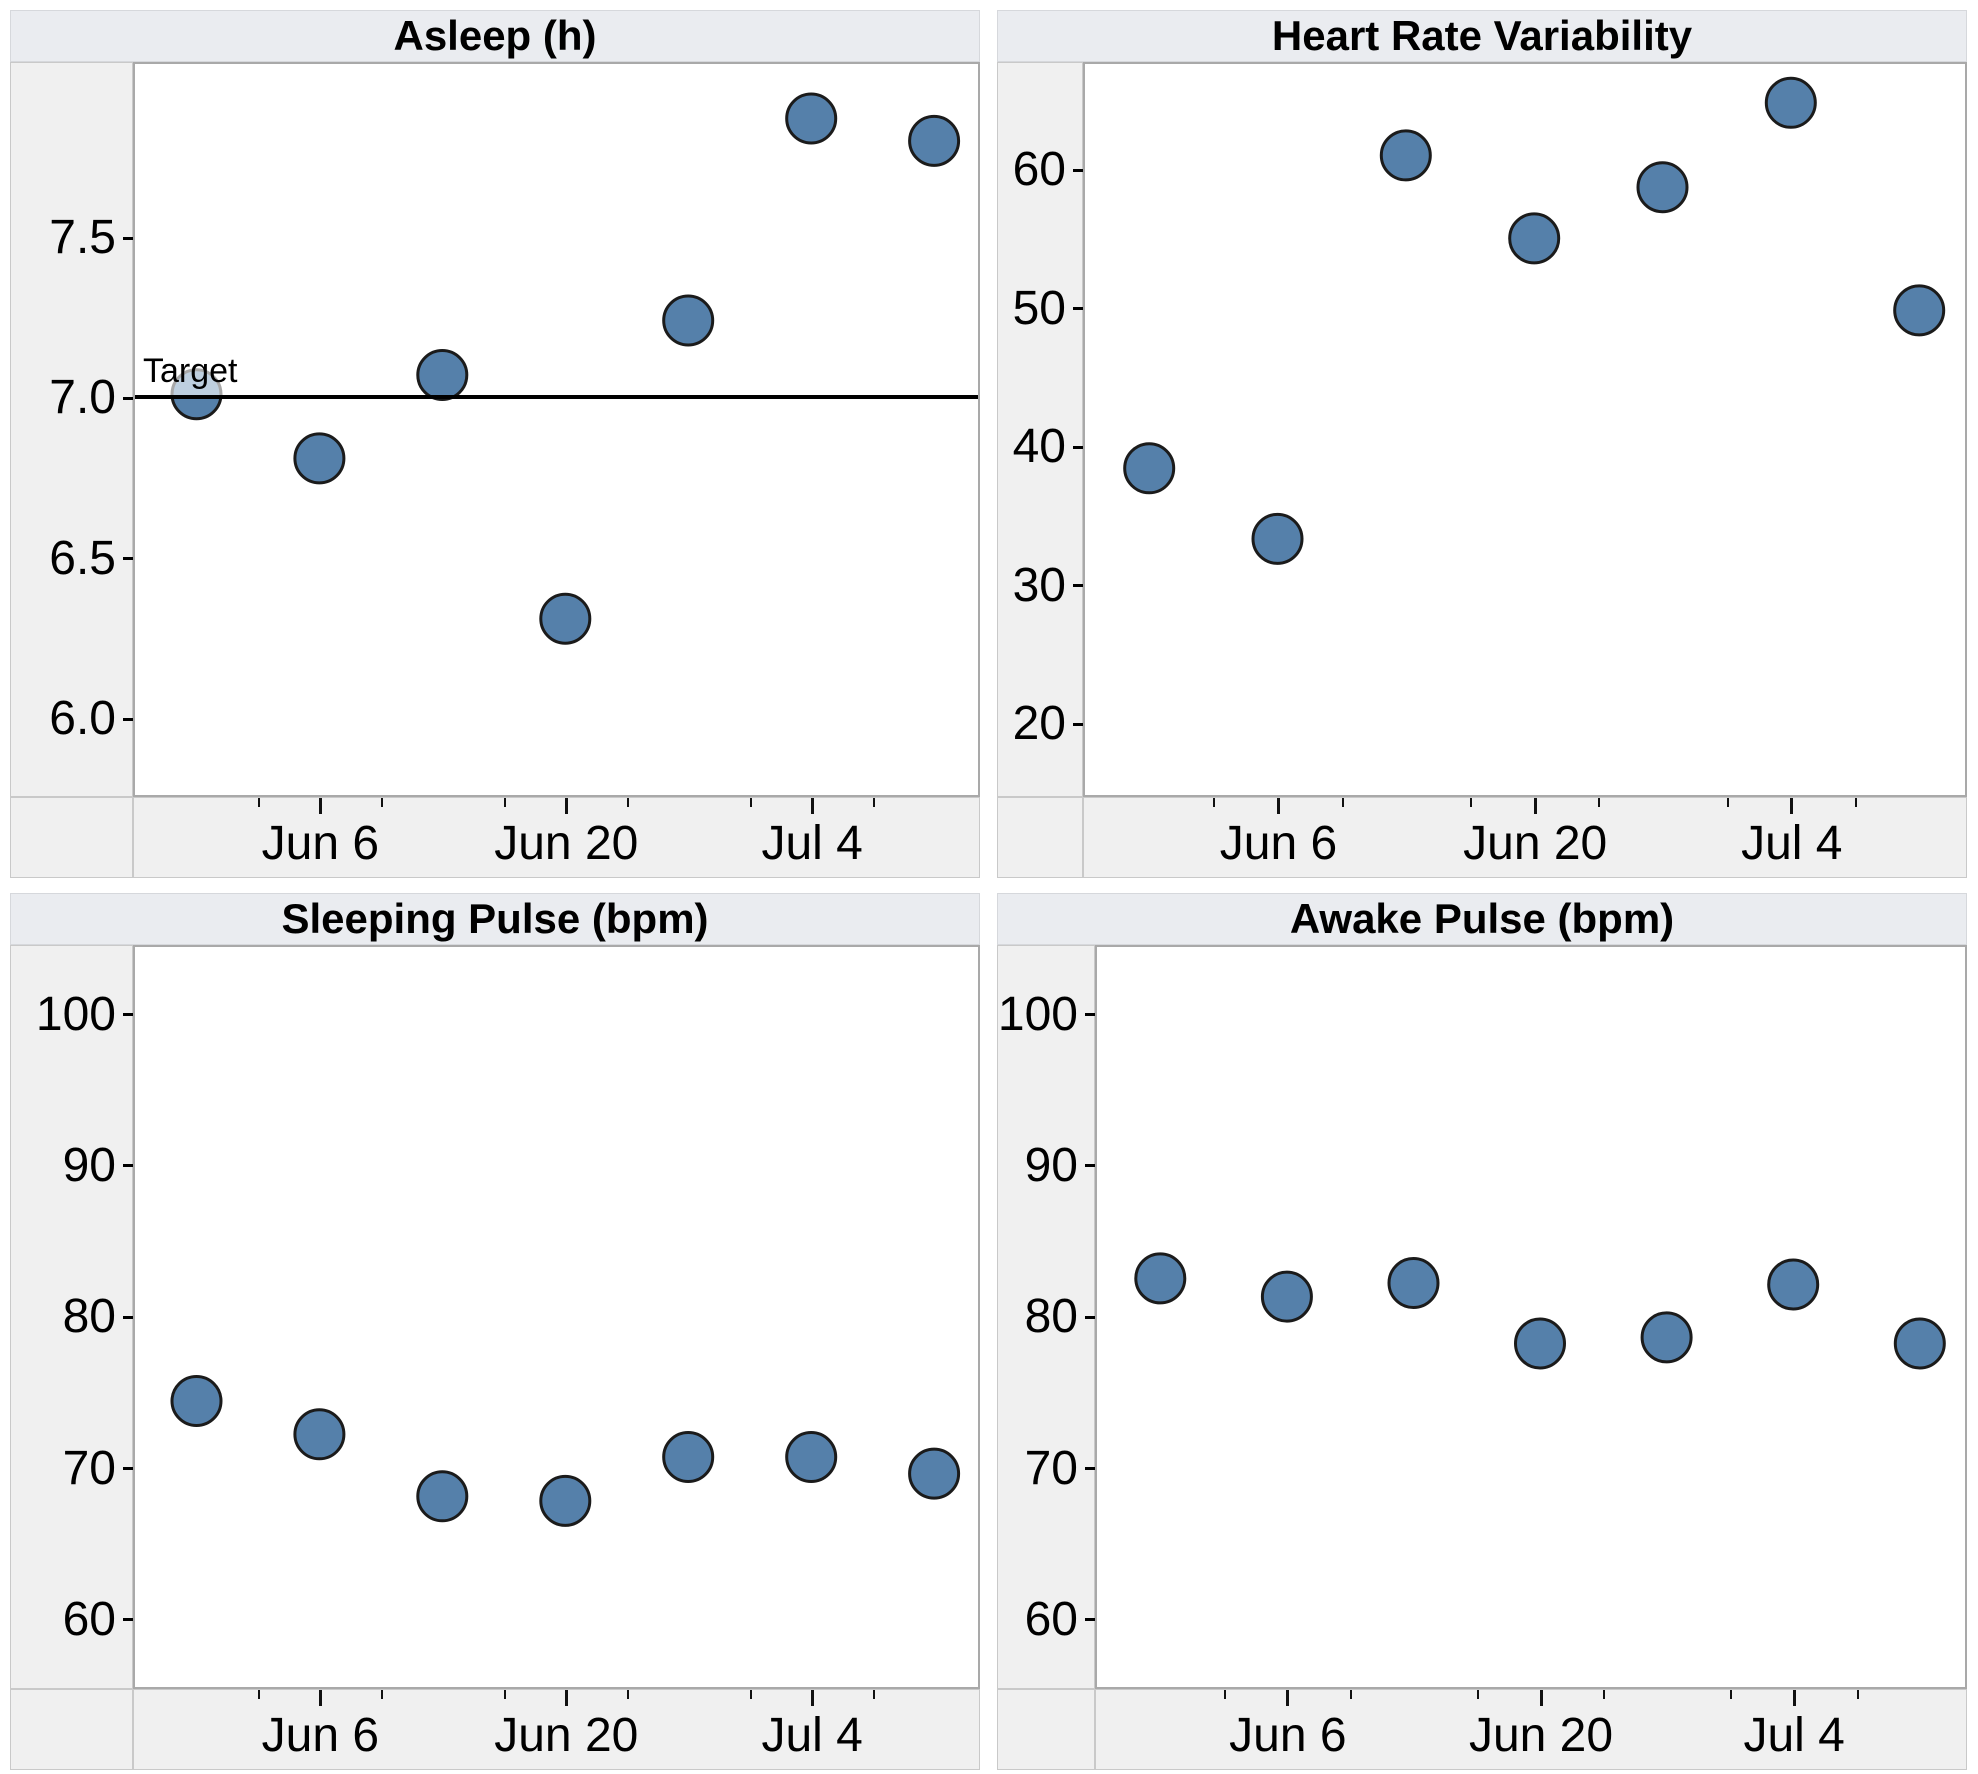 The height and width of the screenshot is (1774, 1978). What do you see at coordinates (495, 36) in the screenshot?
I see `panel-title-bar: Asleep (h)` at bounding box center [495, 36].